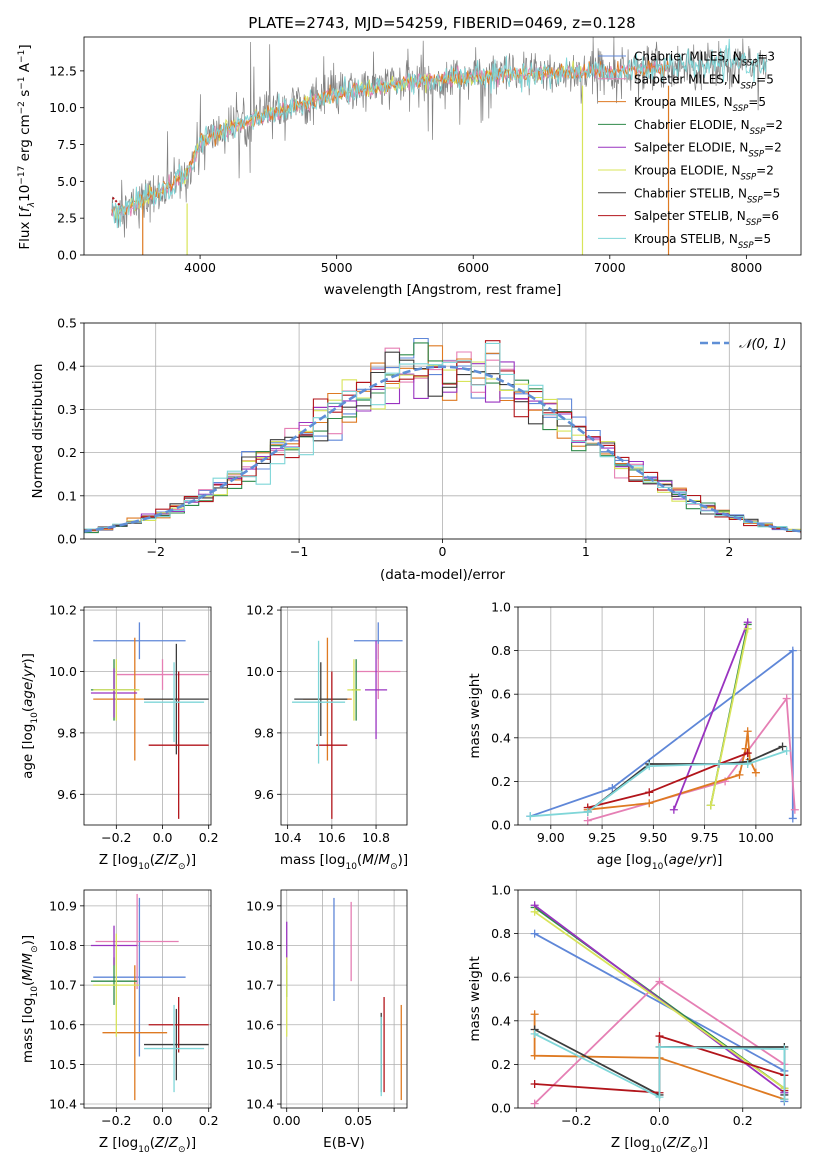 The width and height of the screenshot is (819, 1174). Describe the element at coordinates (610, 267) in the screenshot. I see `spectrum-xtick-label: 7000` at that location.